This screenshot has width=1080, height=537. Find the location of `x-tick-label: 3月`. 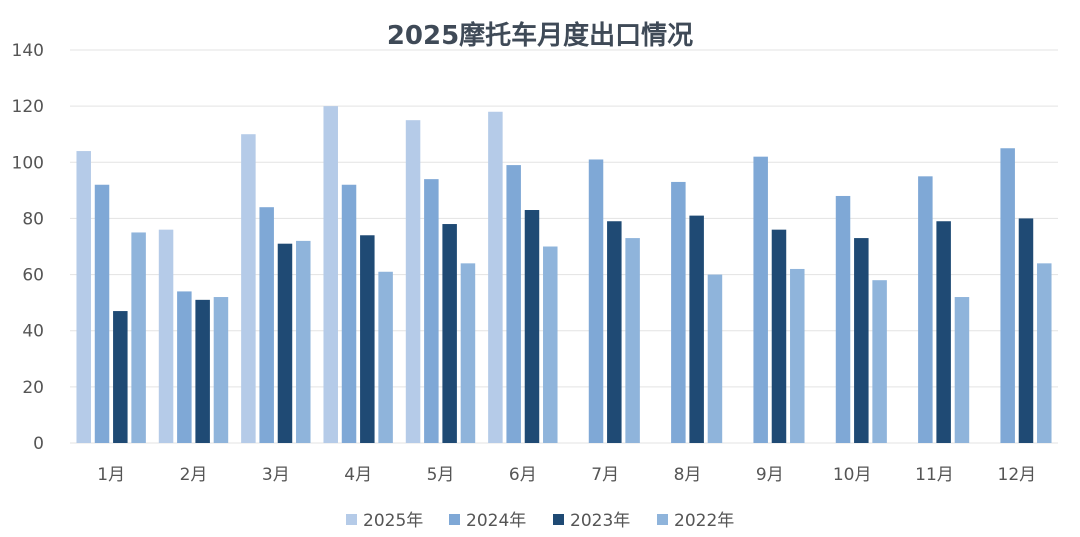

x-tick-label: 3月 is located at coordinates (276, 475).